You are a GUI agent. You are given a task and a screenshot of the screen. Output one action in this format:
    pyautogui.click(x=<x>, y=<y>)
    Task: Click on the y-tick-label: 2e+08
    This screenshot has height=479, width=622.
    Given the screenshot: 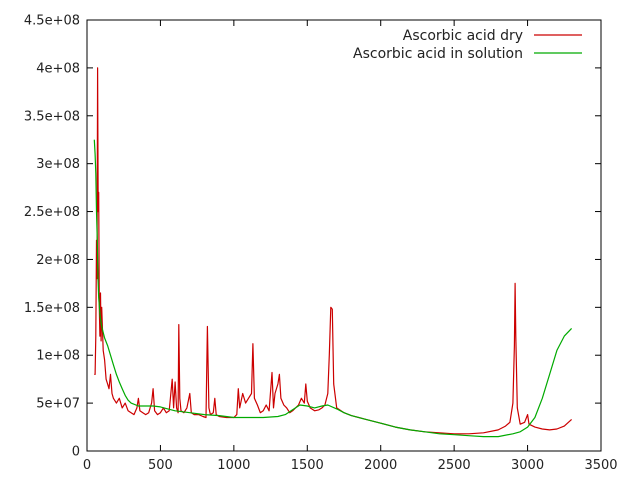 What is the action you would take?
    pyautogui.click(x=58, y=260)
    